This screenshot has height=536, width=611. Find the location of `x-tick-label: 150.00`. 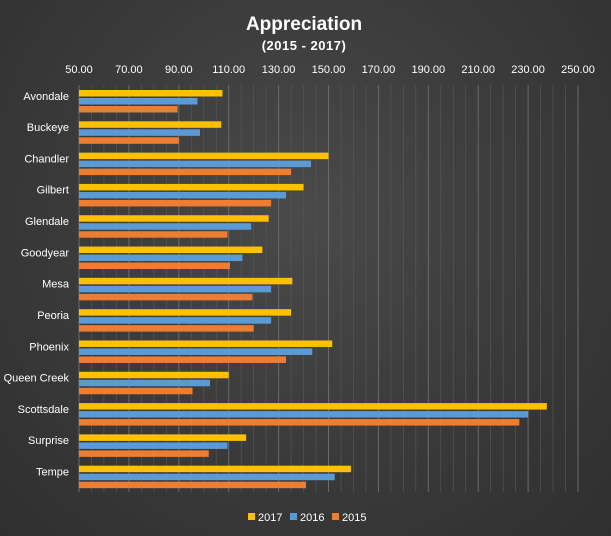

x-tick-label: 150.00 is located at coordinates (329, 70).